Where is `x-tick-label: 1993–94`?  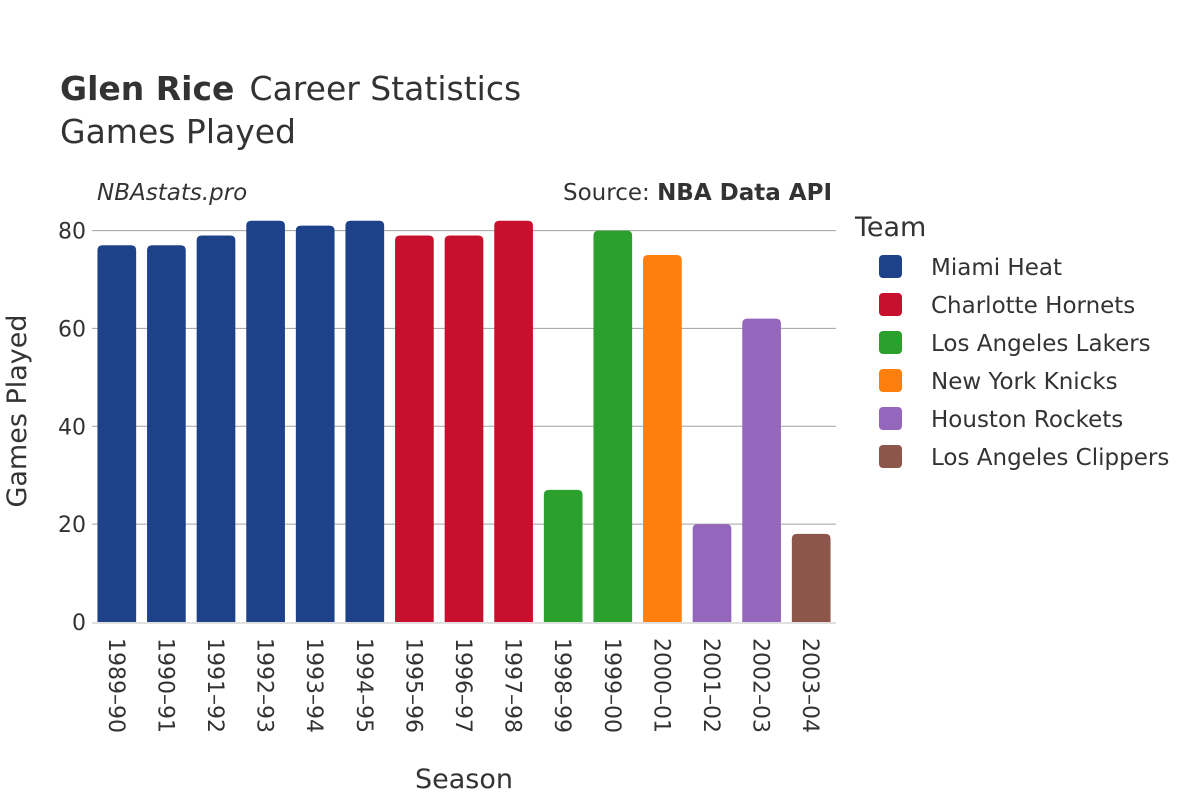
x-tick-label: 1993–94 is located at coordinates (313, 685).